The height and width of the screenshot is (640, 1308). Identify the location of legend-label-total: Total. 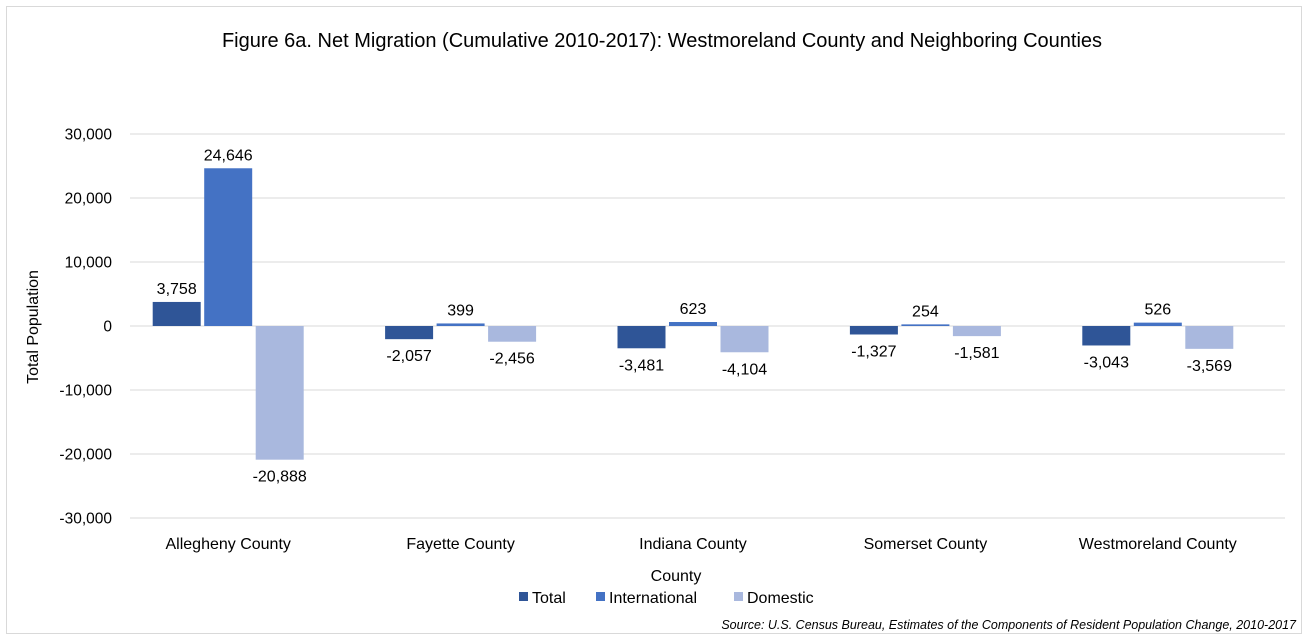
(549, 598).